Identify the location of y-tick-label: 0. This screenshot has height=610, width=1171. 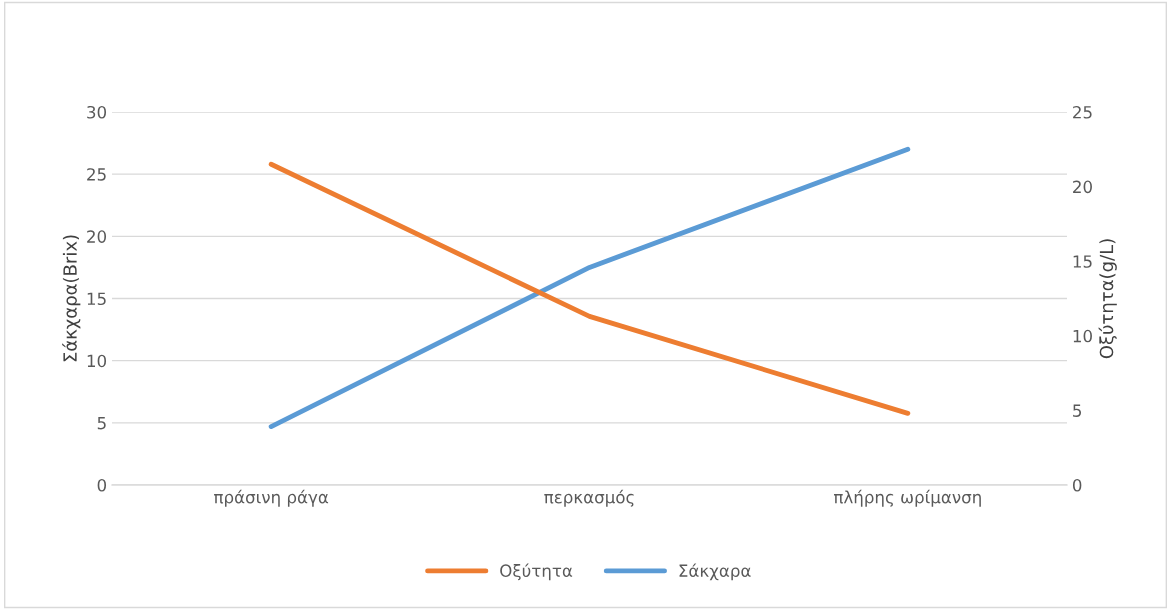
(102, 485).